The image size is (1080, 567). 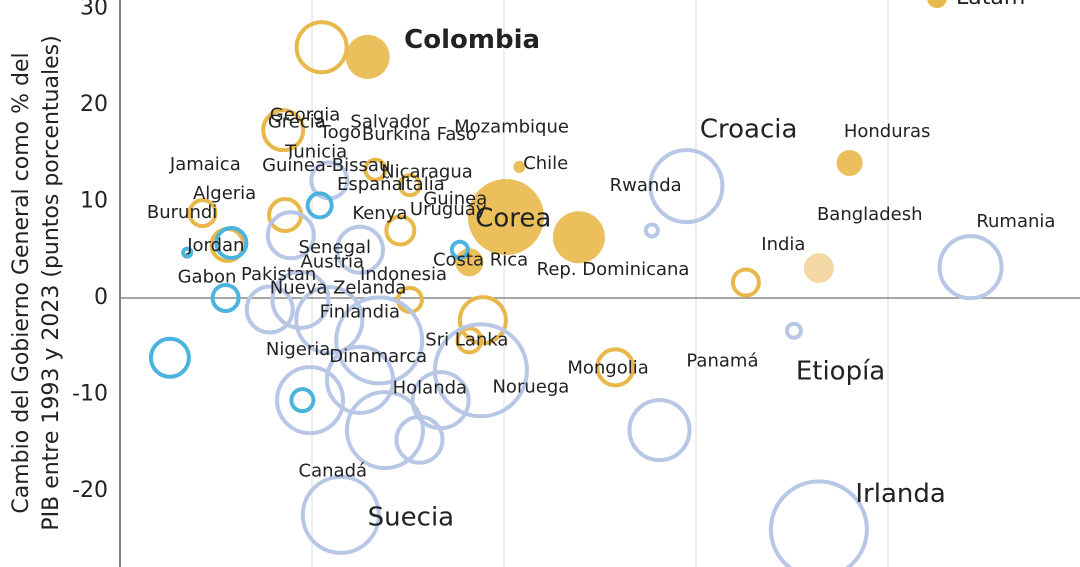 I want to click on annotation: Burkina Faso, so click(x=419, y=134).